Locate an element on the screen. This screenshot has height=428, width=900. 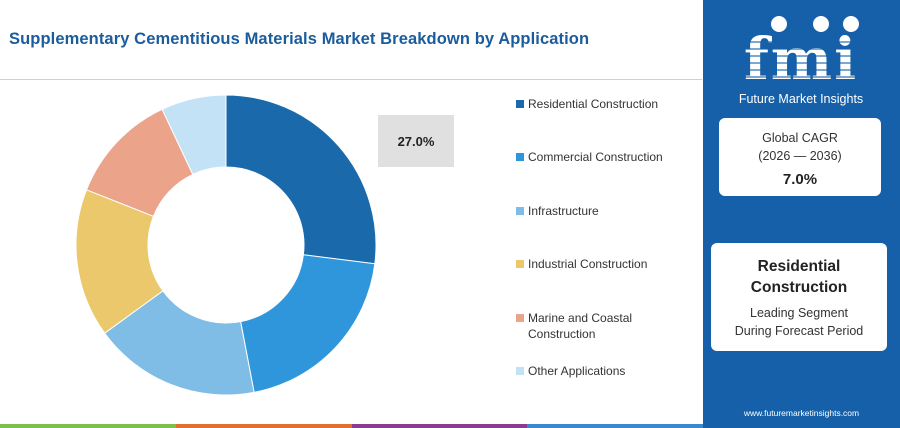
legend-label: Commercial Construction is located at coordinates (595, 157).